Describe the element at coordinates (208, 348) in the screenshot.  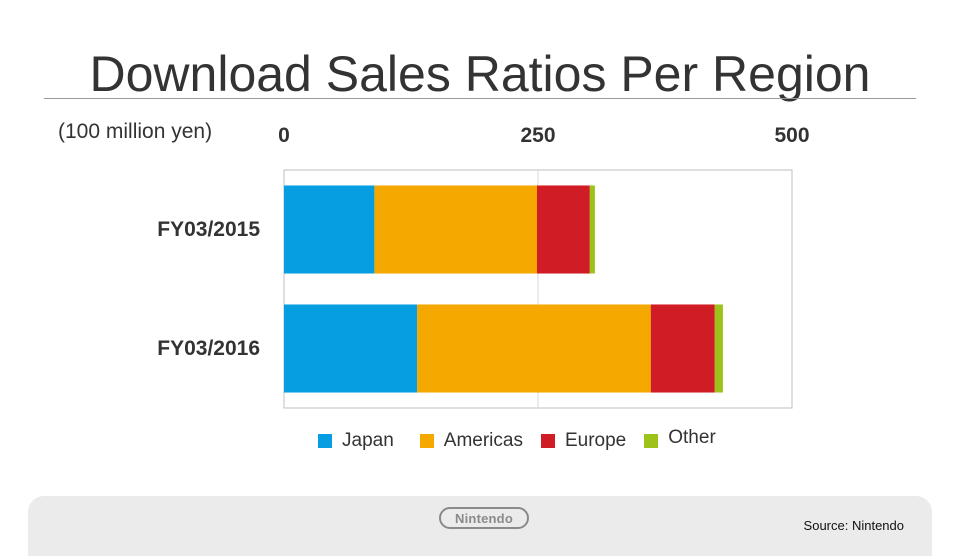
I see `category-label-fy2016: FY03/2016` at that location.